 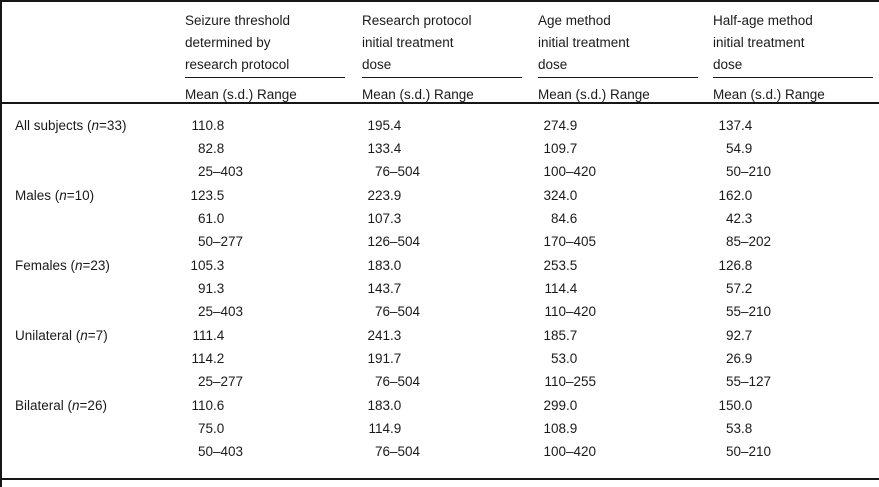 What do you see at coordinates (450, 195) in the screenshot?
I see `mean-value: 223.9` at bounding box center [450, 195].